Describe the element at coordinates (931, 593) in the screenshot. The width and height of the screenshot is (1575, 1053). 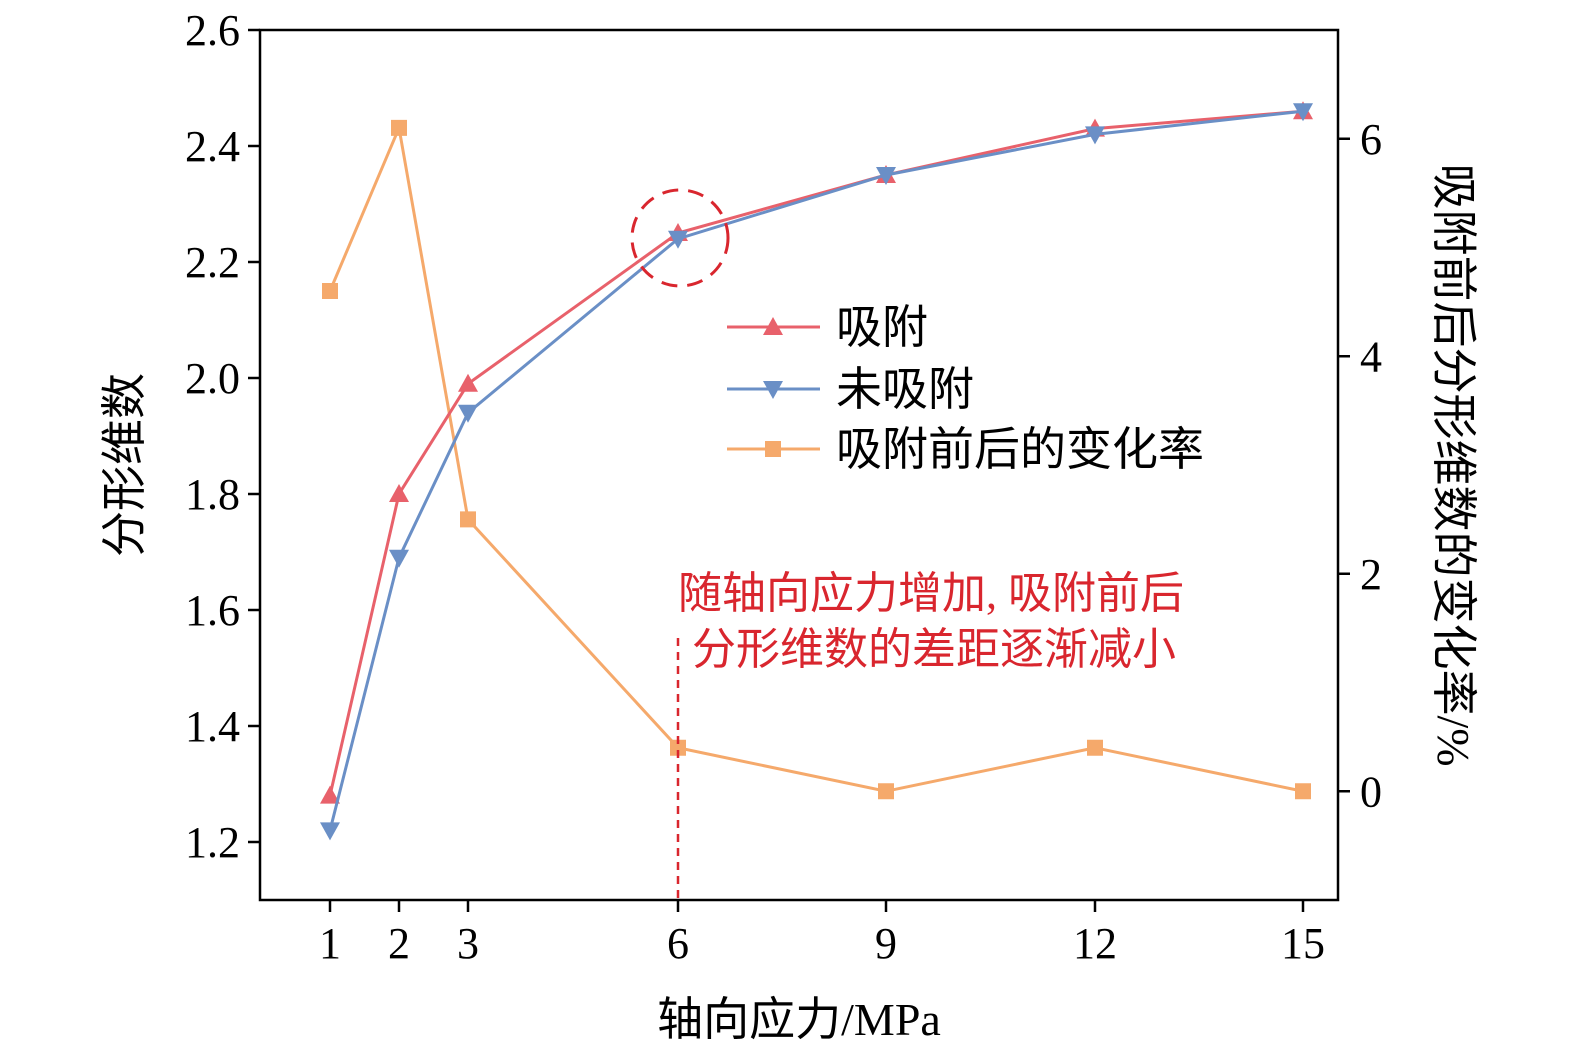
I see `annotation-text: 随轴向应力增加, 吸附前后` at that location.